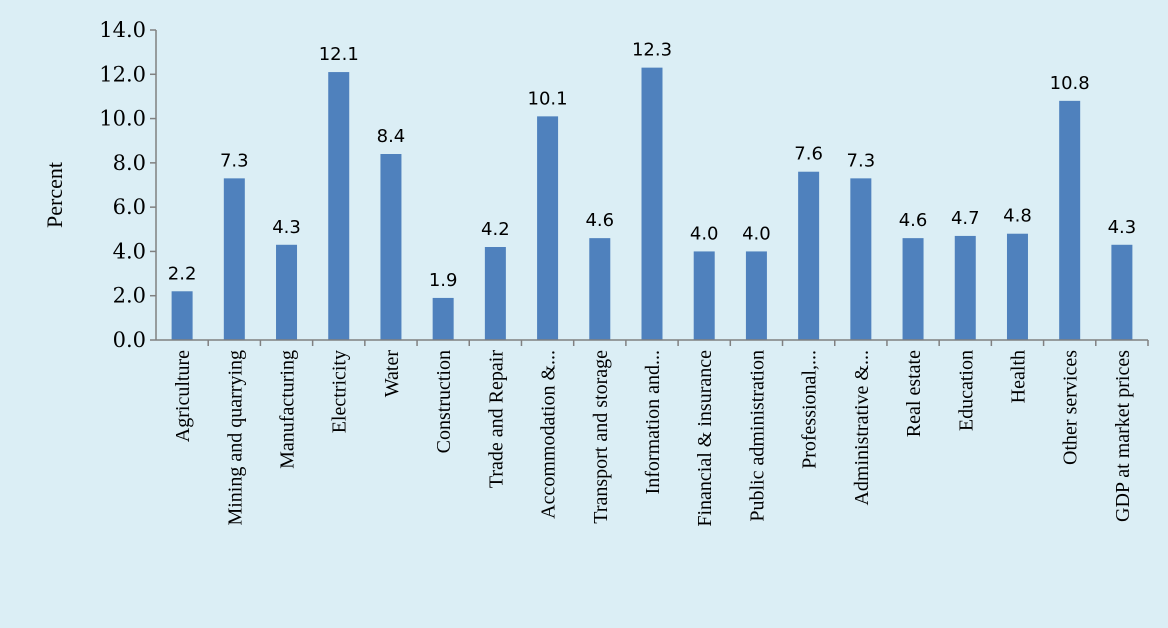  I want to click on category-label: Construction, so click(444, 401).